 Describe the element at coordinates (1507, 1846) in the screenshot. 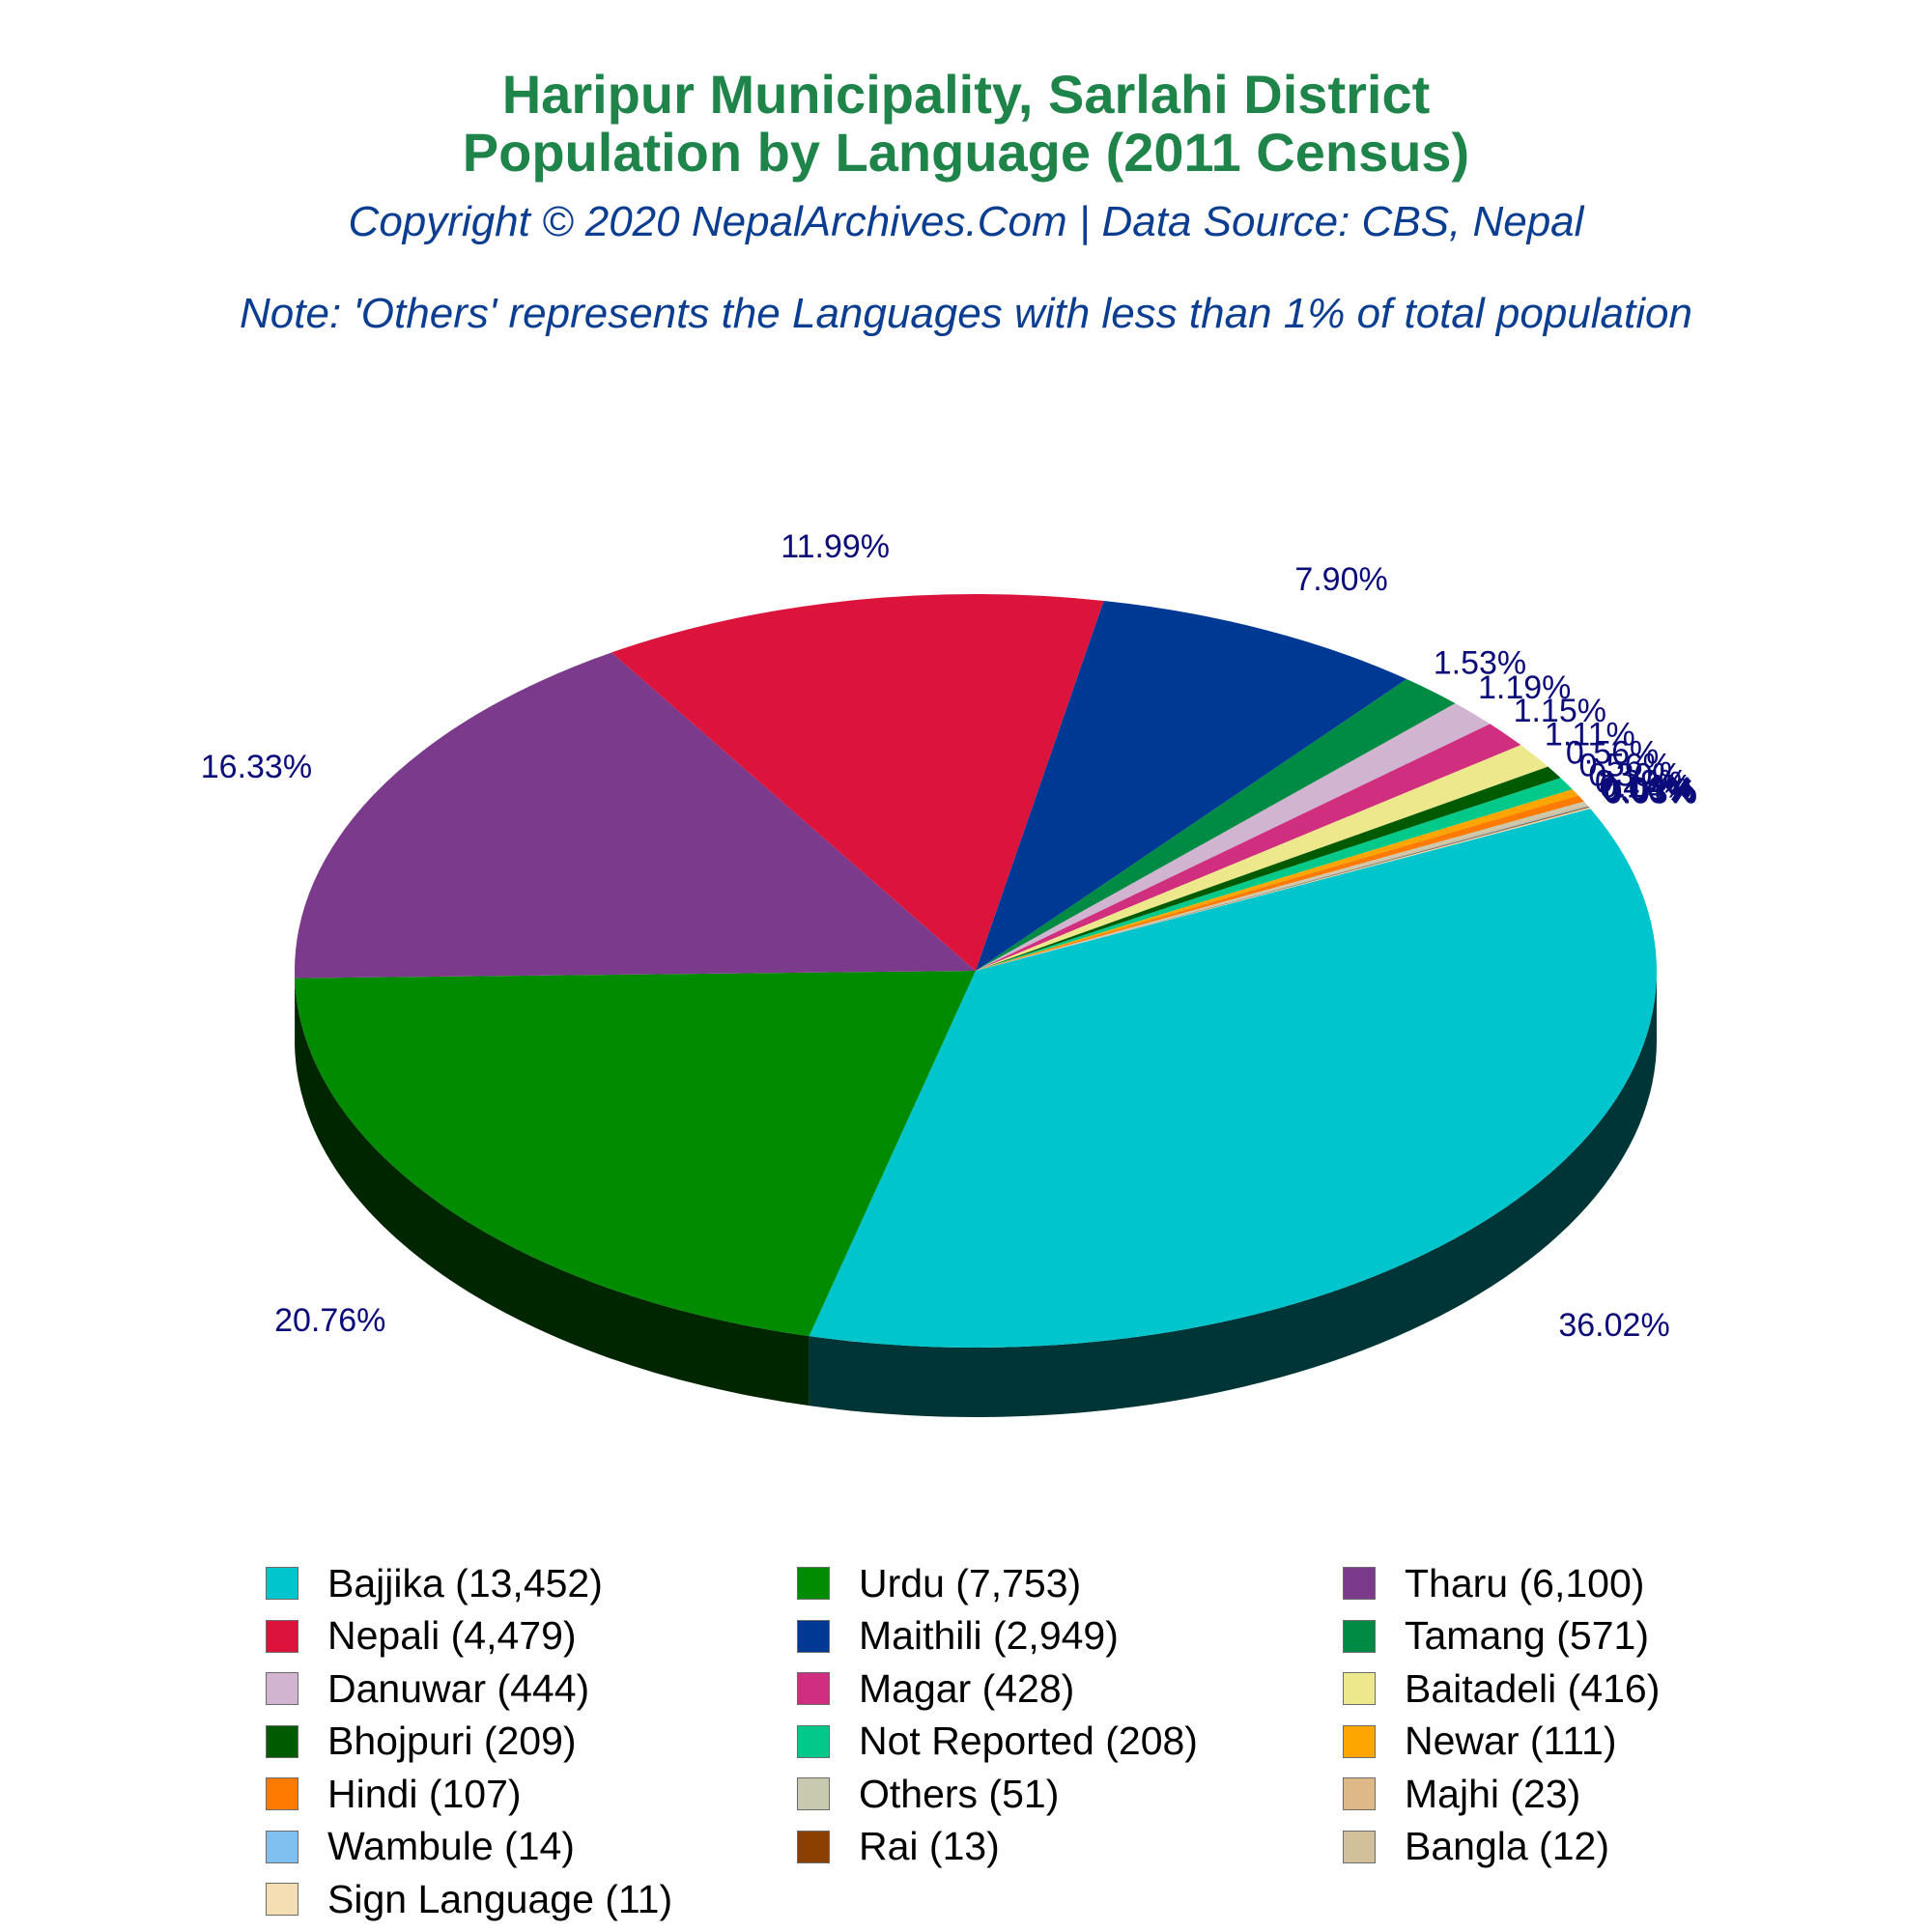

I see `legend-label: Bangla (12)` at that location.